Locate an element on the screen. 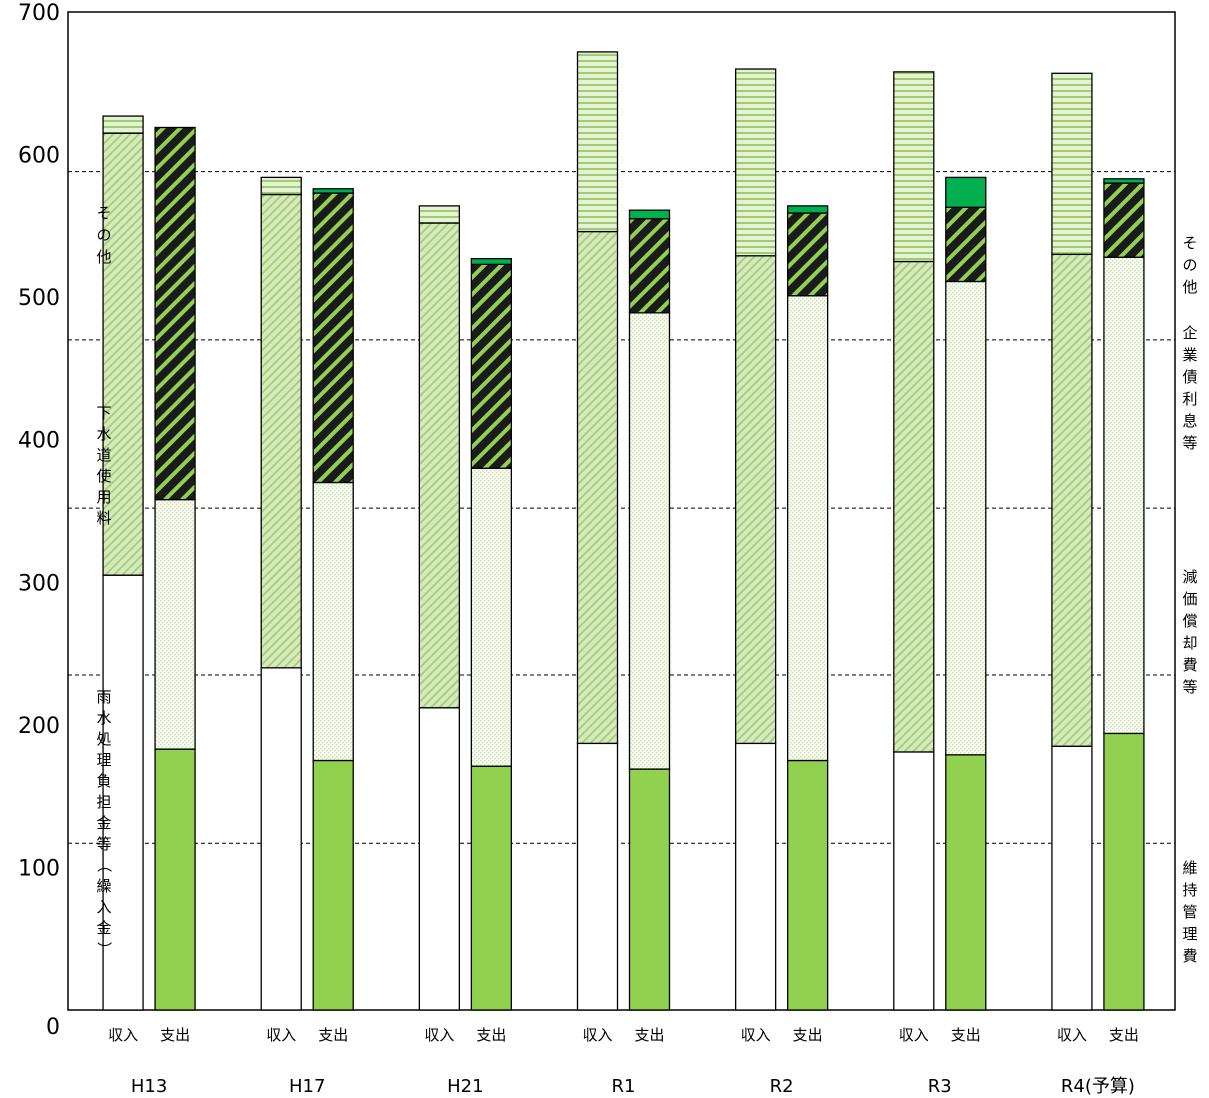 This screenshot has width=1209, height=1098. left-label-sewer-fee-char-3: 使 is located at coordinates (103, 476).